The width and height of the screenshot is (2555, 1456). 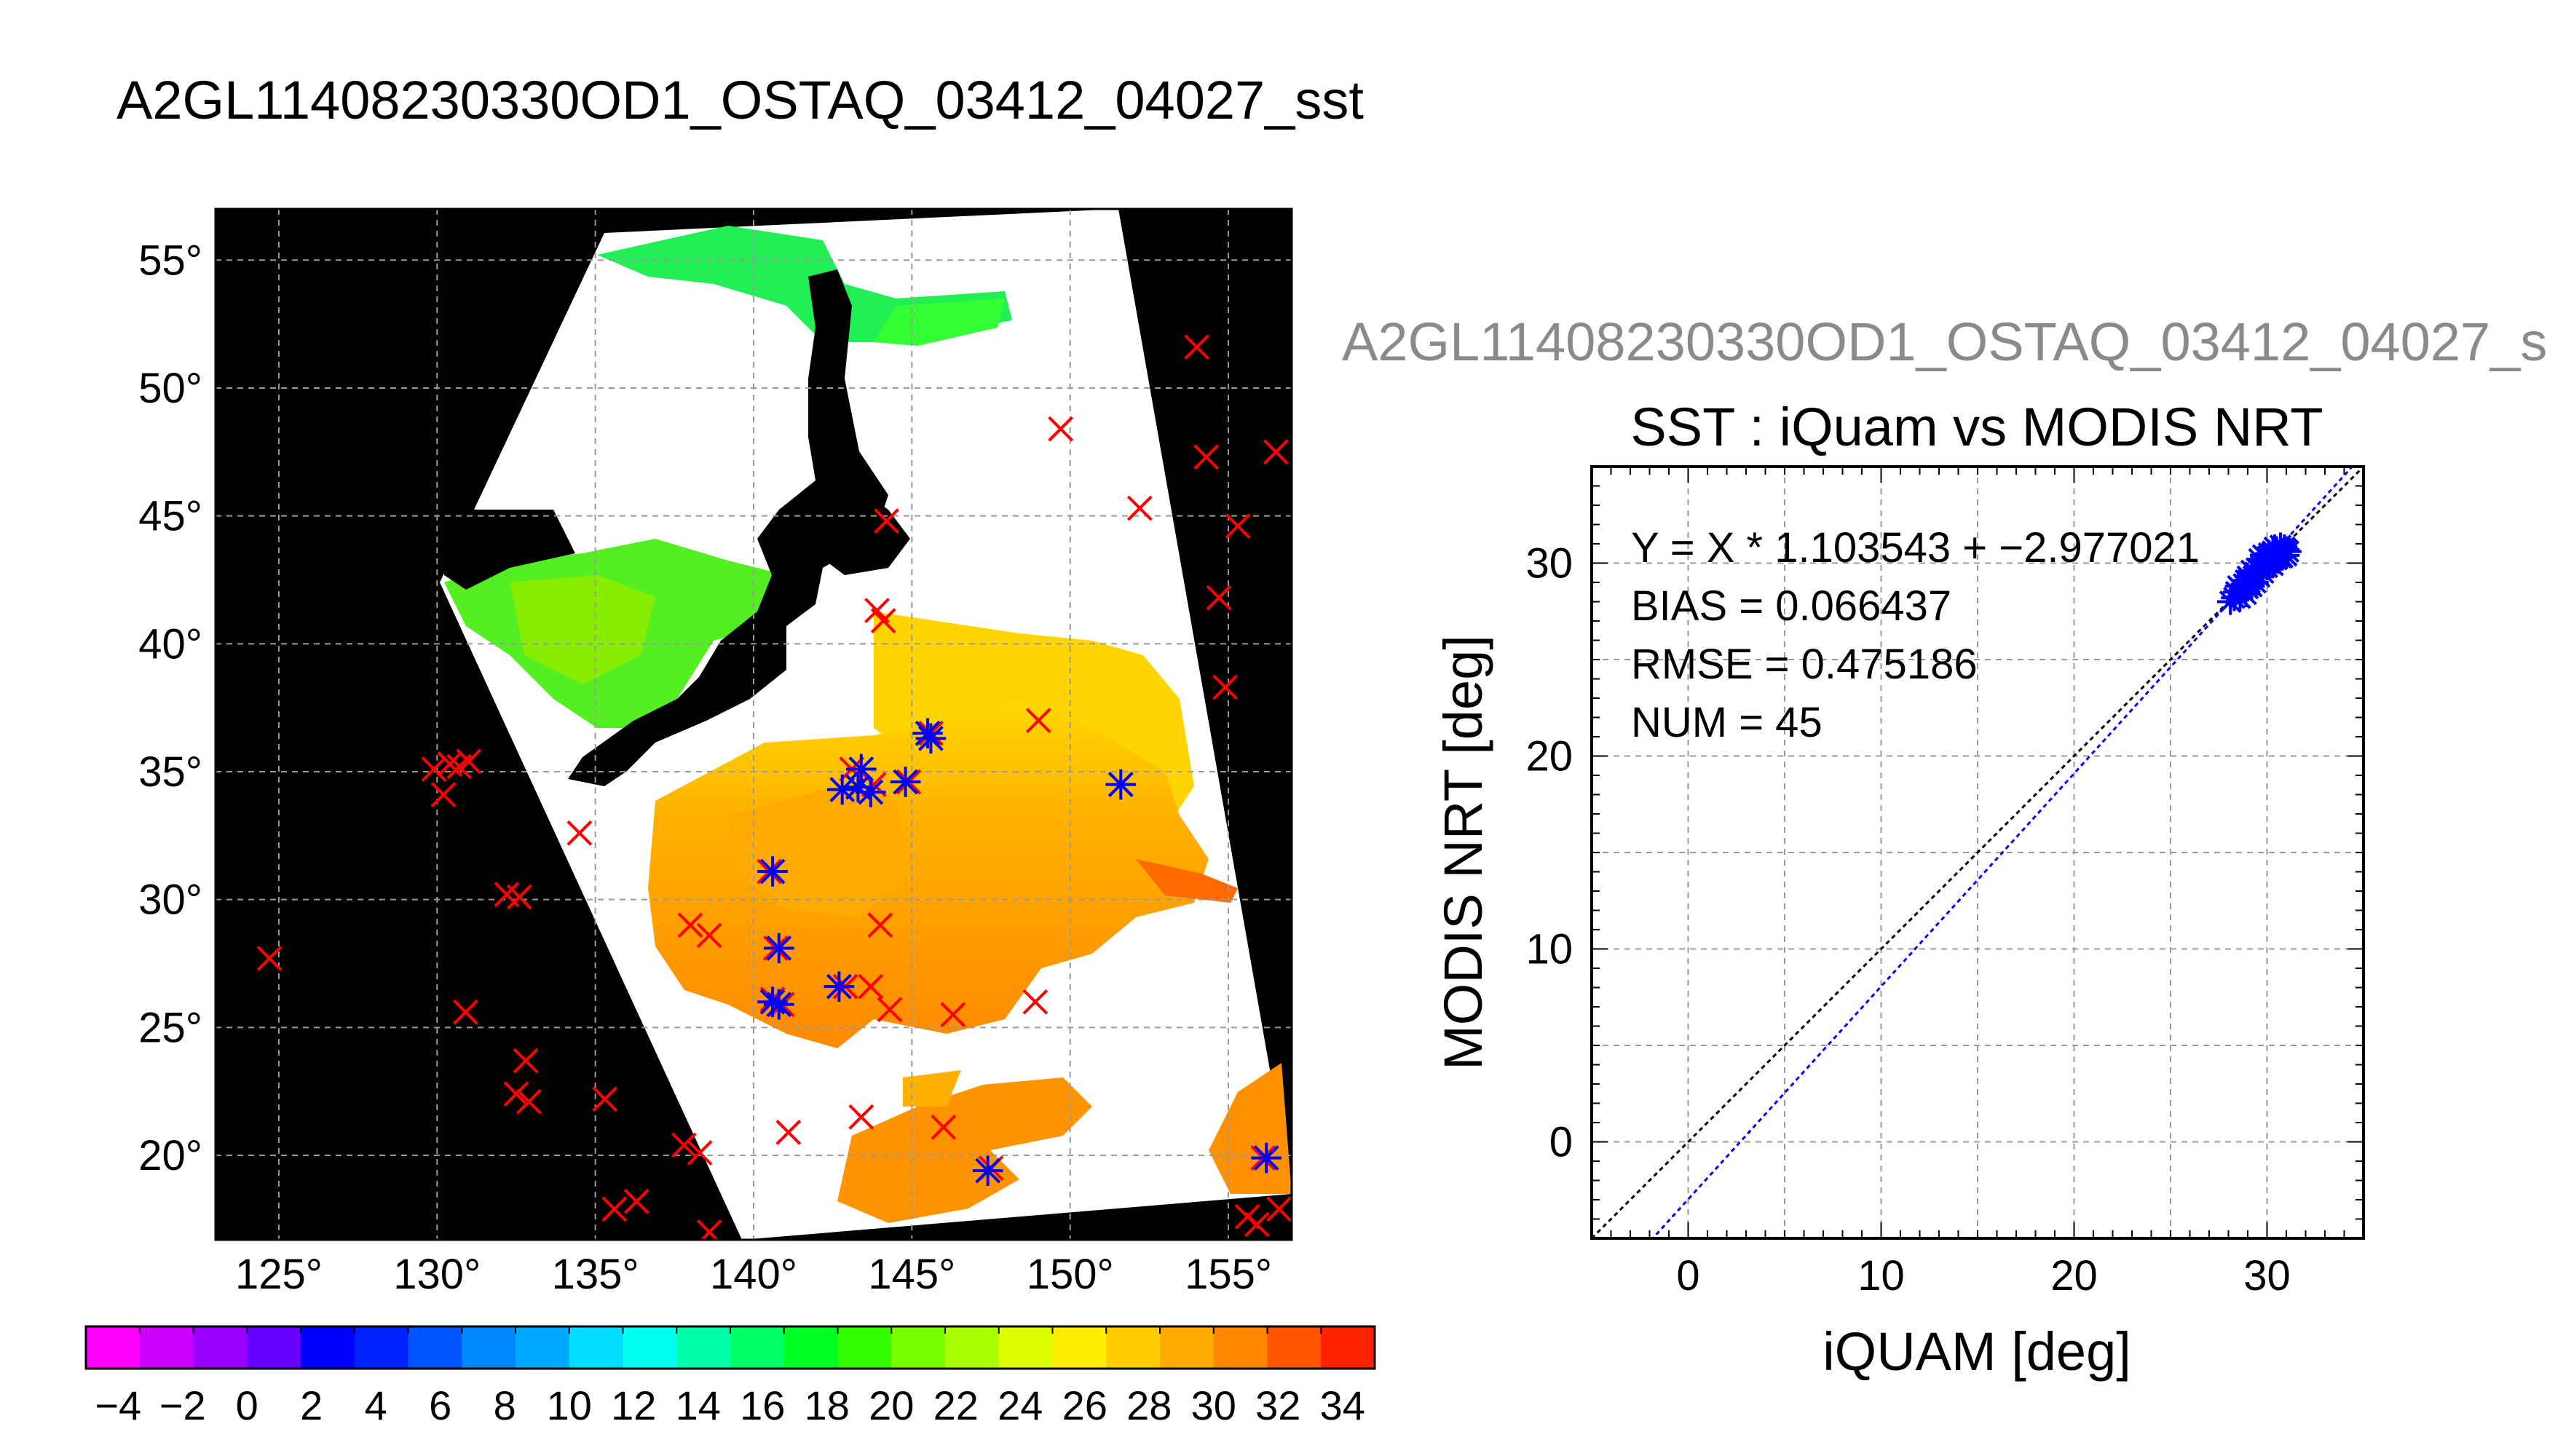 What do you see at coordinates (1213, 1405) in the screenshot?
I see `colorbar-tick-label: 30` at bounding box center [1213, 1405].